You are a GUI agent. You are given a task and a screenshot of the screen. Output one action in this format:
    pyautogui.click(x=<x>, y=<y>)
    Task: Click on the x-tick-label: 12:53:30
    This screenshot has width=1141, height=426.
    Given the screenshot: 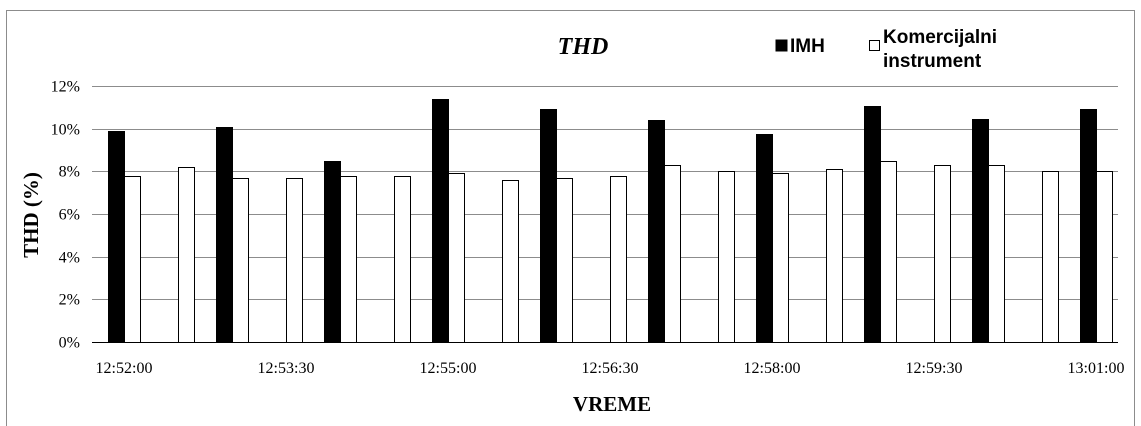 What is the action you would take?
    pyautogui.click(x=286, y=368)
    